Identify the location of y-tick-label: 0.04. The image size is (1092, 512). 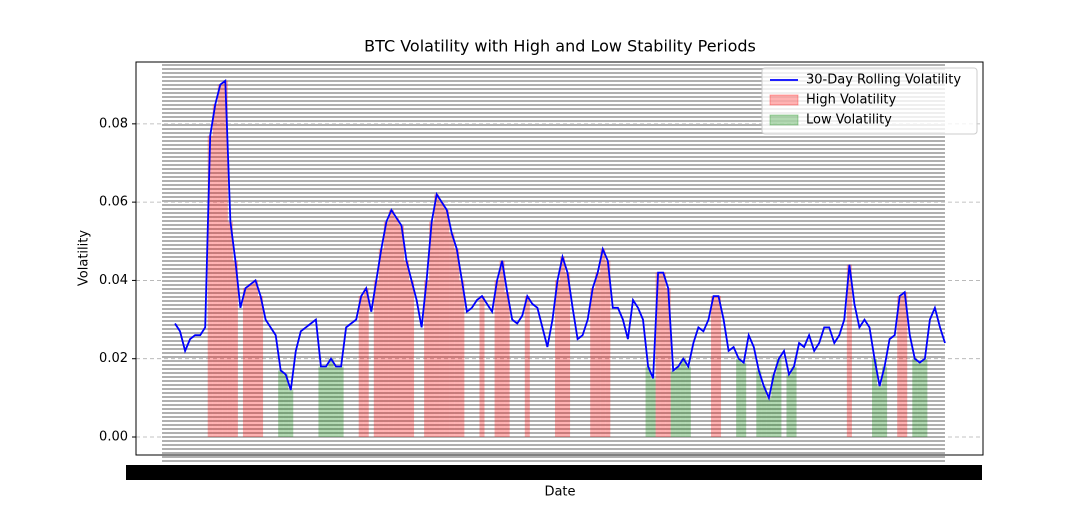
(113, 280).